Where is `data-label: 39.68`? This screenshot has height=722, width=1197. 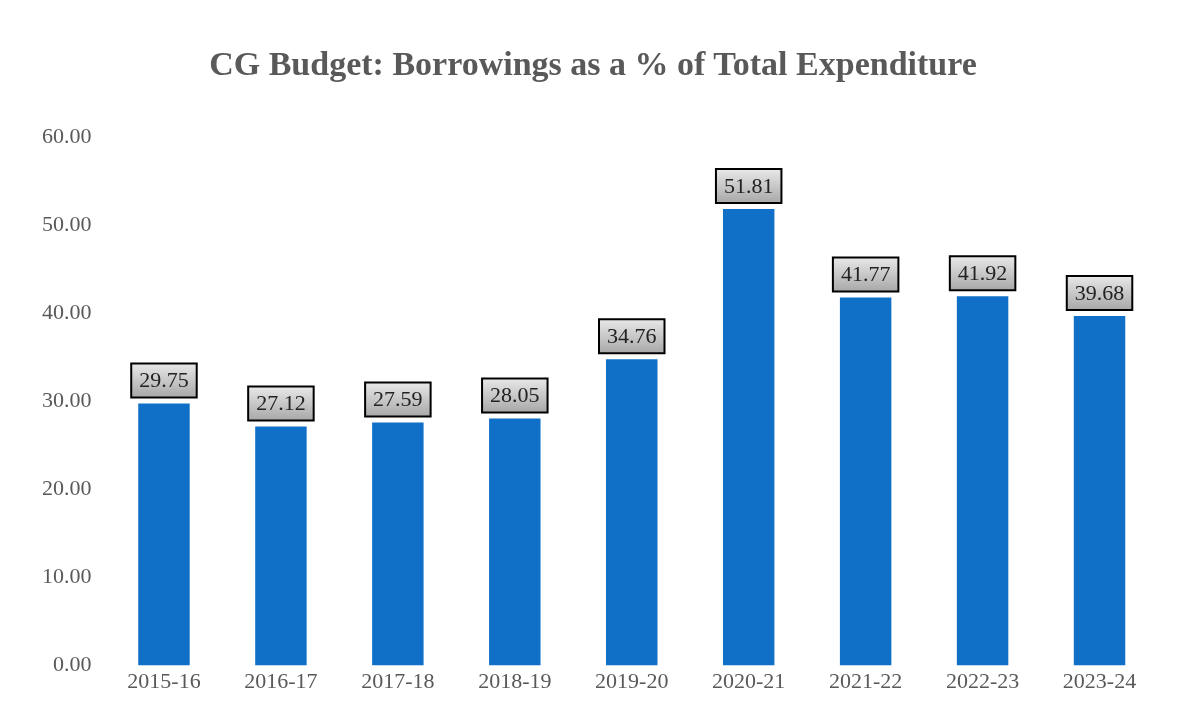 data-label: 39.68 is located at coordinates (1099, 292).